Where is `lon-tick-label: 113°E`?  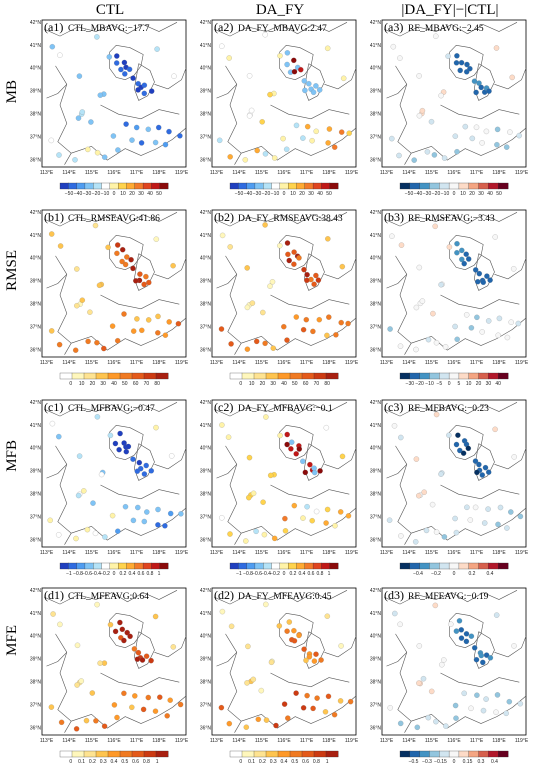 lon-tick-label: 113°E is located at coordinates (387, 173).